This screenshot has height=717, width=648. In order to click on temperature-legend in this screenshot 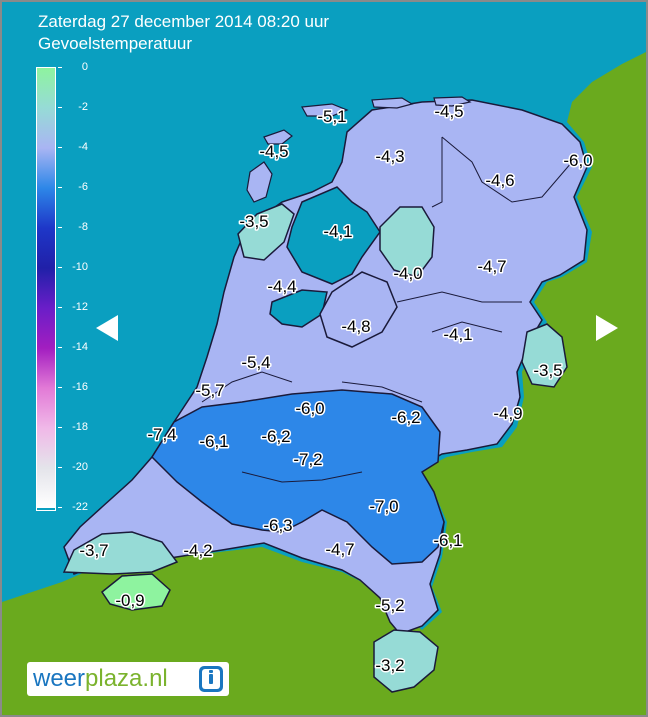, I will do `click(46, 289)`.